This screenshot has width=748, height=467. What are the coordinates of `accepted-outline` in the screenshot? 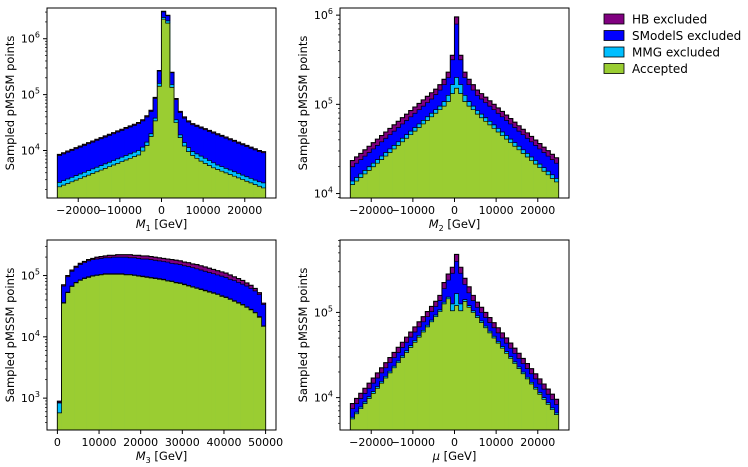 It's located at (161, 351).